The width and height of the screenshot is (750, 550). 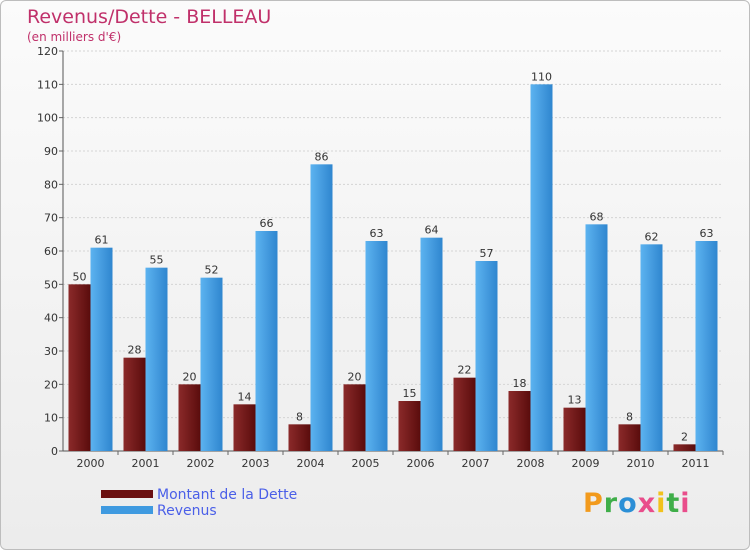 What do you see at coordinates (465, 370) in the screenshot?
I see `data-label-debt: 22` at bounding box center [465, 370].